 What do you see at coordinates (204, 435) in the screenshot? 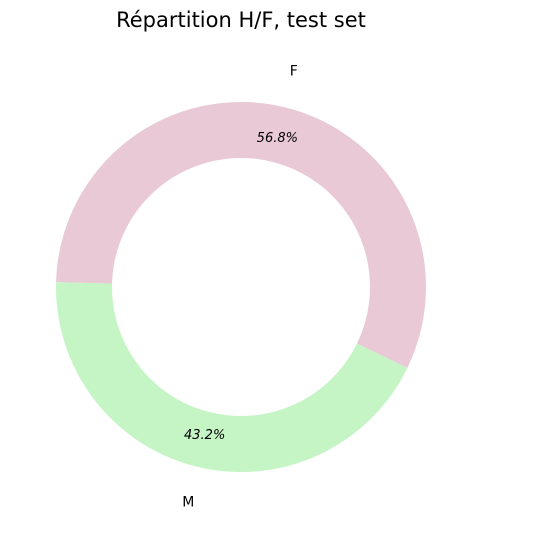
I see `percent-label-m: 43.2%` at bounding box center [204, 435].